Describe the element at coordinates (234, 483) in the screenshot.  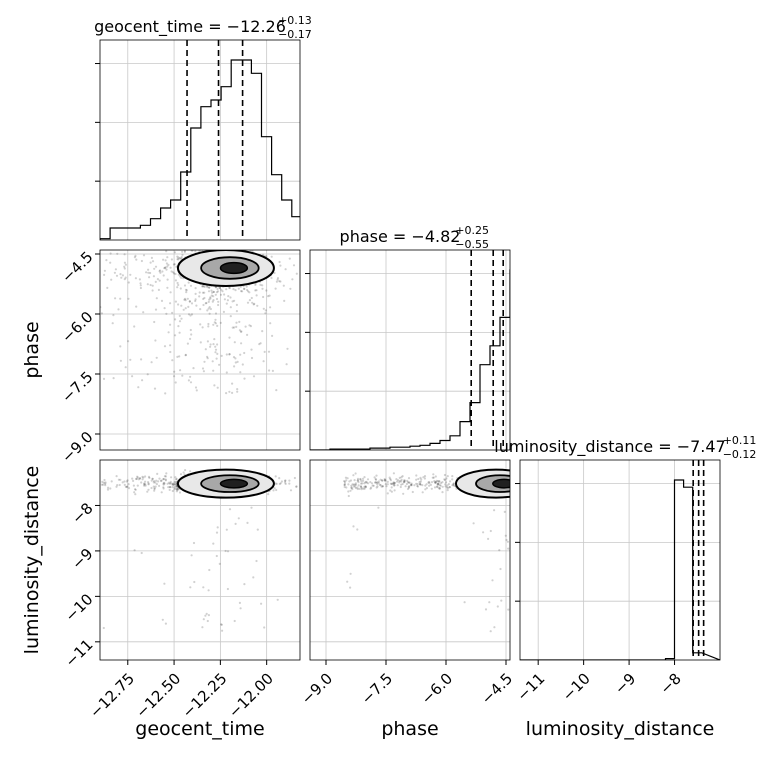
I see `contour-inner` at that location.